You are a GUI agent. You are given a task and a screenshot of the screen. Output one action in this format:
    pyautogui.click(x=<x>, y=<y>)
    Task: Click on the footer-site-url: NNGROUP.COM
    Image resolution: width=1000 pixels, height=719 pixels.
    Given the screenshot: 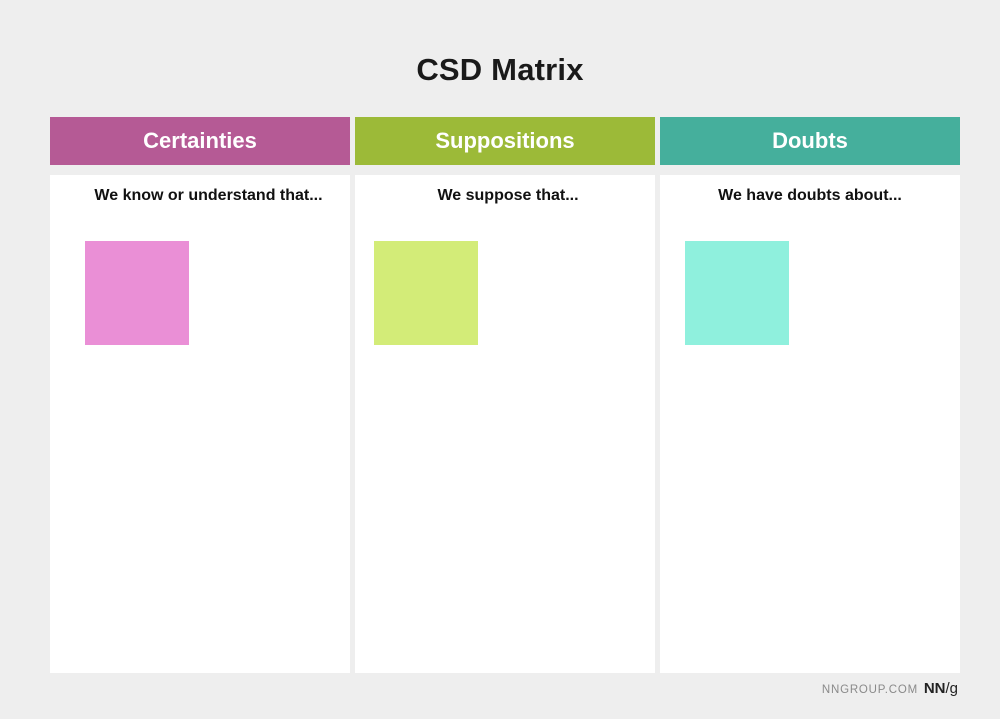 What is the action you would take?
    pyautogui.click(x=869, y=690)
    